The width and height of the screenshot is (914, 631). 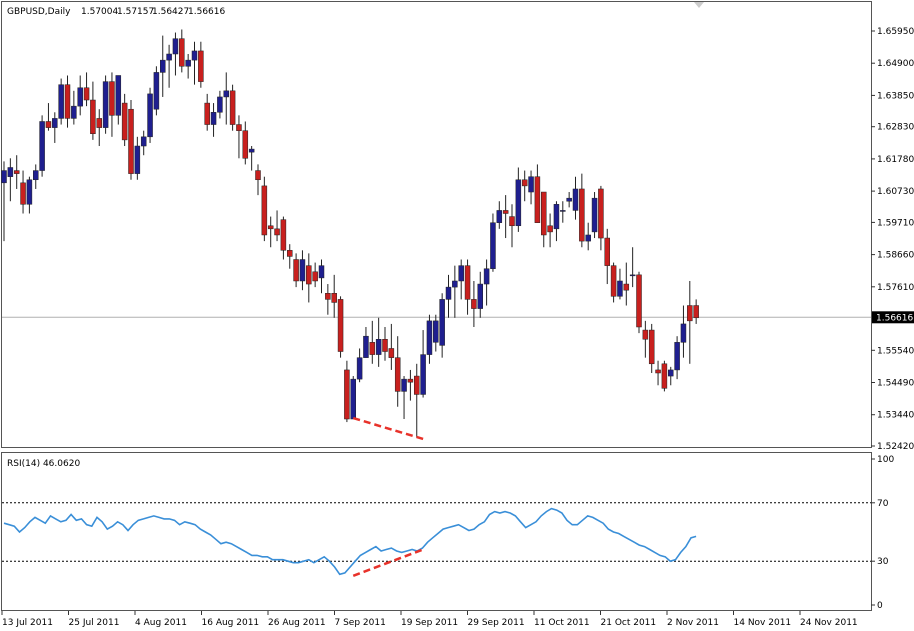 What do you see at coordinates (763, 623) in the screenshot?
I see `date-tick-label: 14 Nov 2011` at bounding box center [763, 623].